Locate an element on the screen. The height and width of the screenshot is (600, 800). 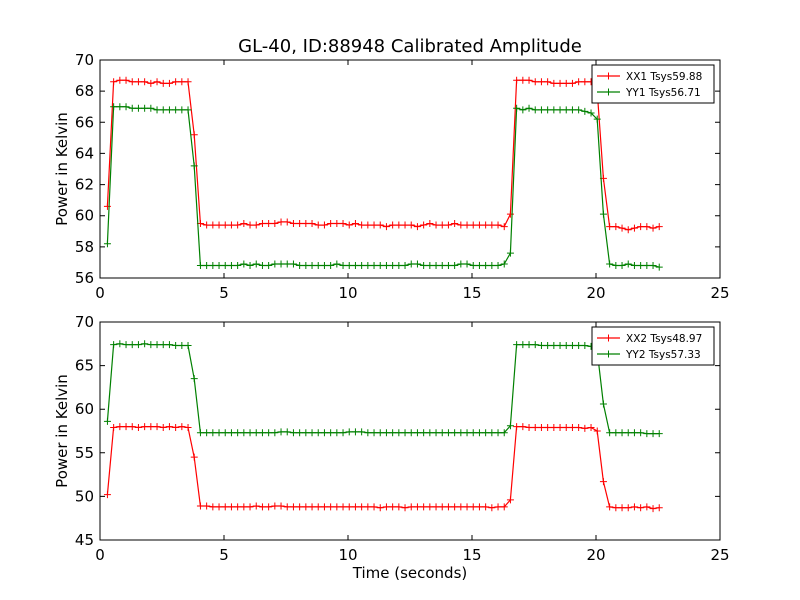
x-tick-label: 10 is located at coordinates (347, 293).